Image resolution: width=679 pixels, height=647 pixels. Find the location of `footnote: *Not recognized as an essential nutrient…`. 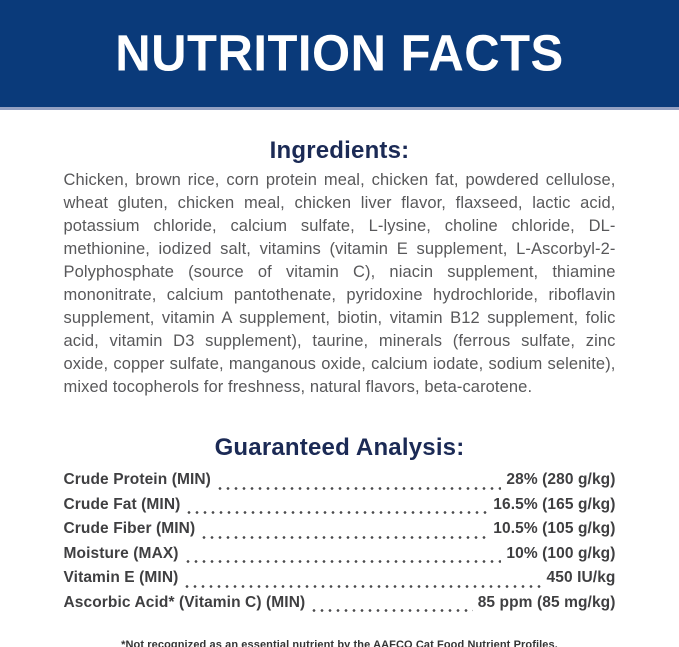

footnote: *Not recognized as an essential nutrient… is located at coordinates (339, 643).